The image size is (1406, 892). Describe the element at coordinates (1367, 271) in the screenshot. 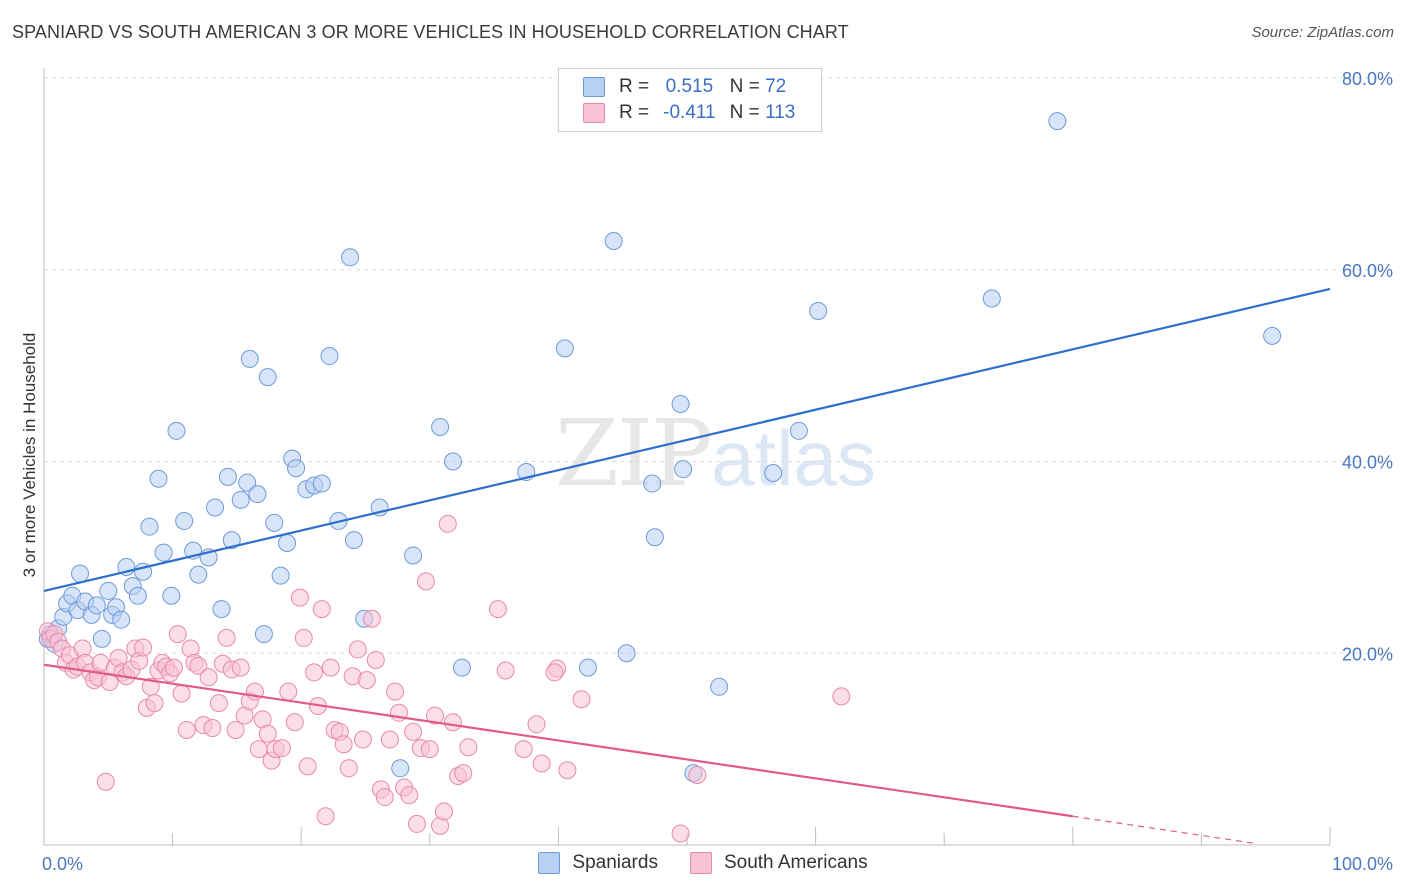

I see `y-tick-label: 60.0%` at that location.